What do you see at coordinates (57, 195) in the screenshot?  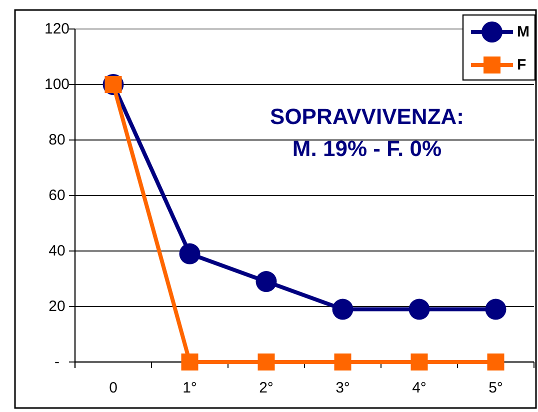 I see `y-tick-label: 60` at bounding box center [57, 195].